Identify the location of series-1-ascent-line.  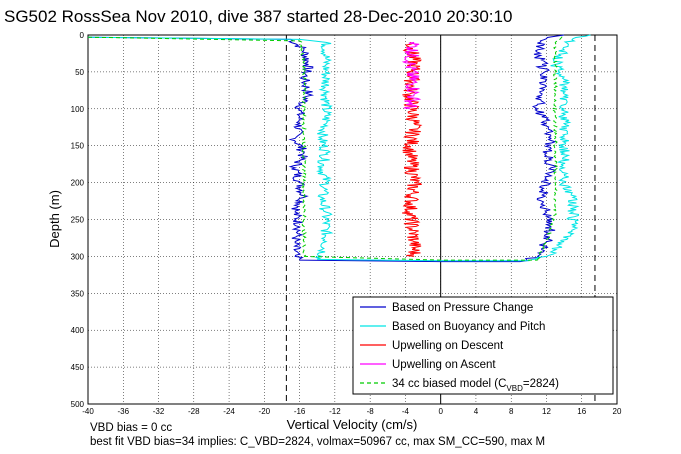
(559, 148).